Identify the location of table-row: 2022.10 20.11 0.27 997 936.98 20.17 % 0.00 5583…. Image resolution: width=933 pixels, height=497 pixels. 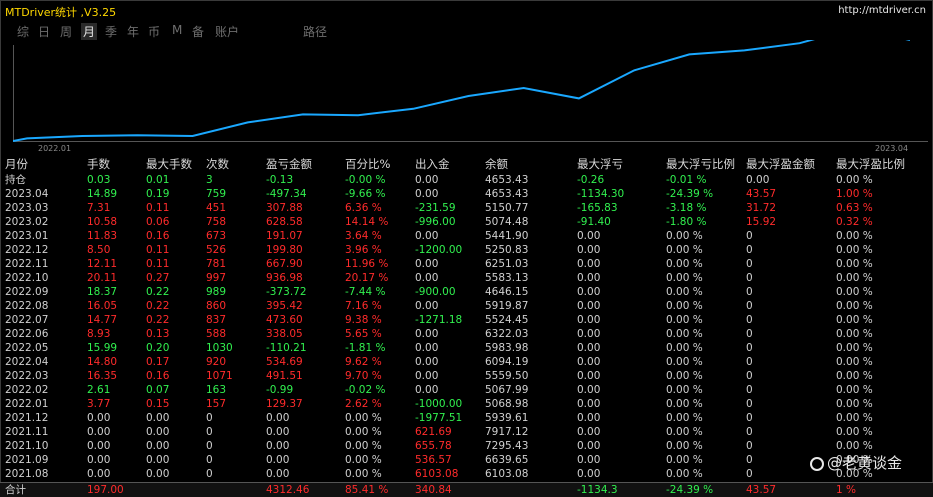
(466, 278).